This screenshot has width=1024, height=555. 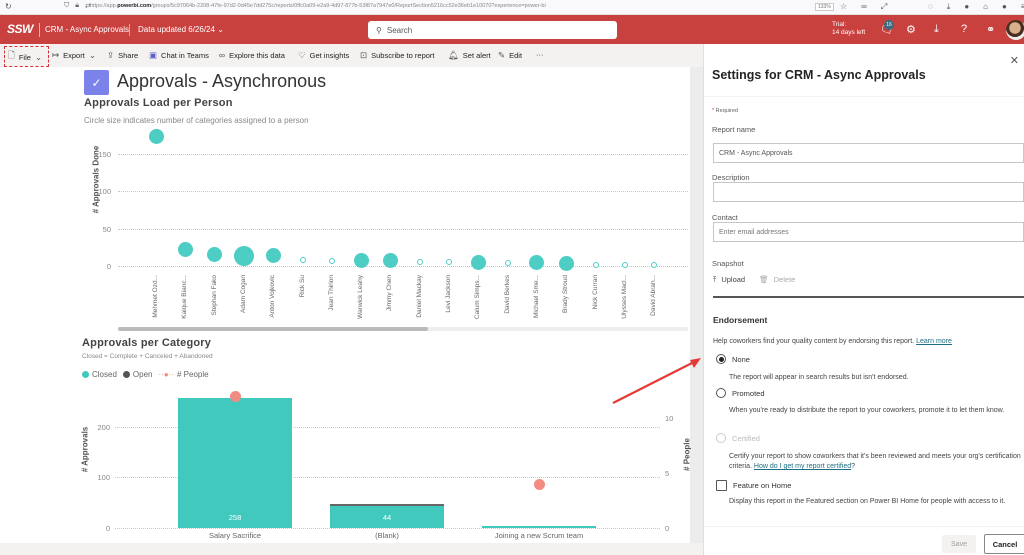 What do you see at coordinates (934, 341) in the screenshot?
I see `learn-more-link: Learn more` at bounding box center [934, 341].